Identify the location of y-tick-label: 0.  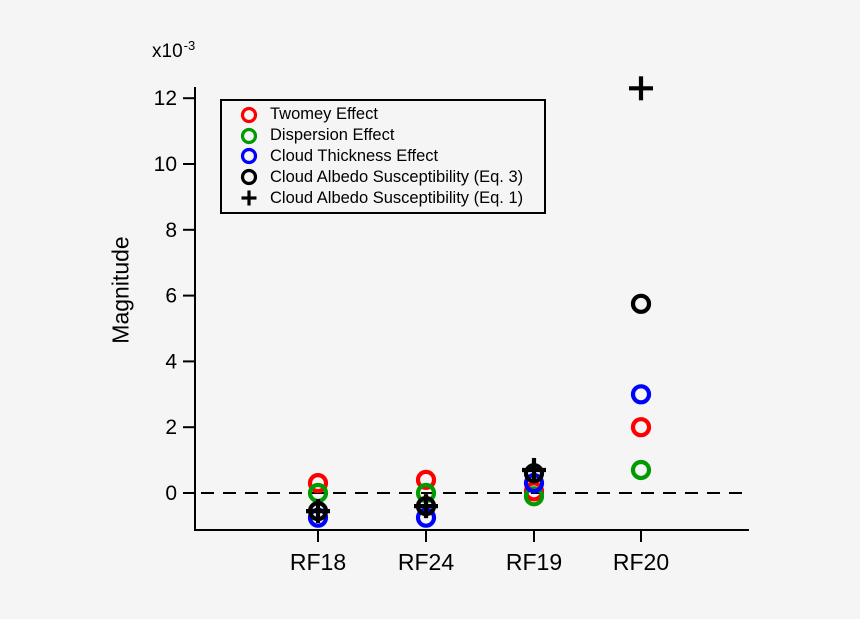
(171, 493).